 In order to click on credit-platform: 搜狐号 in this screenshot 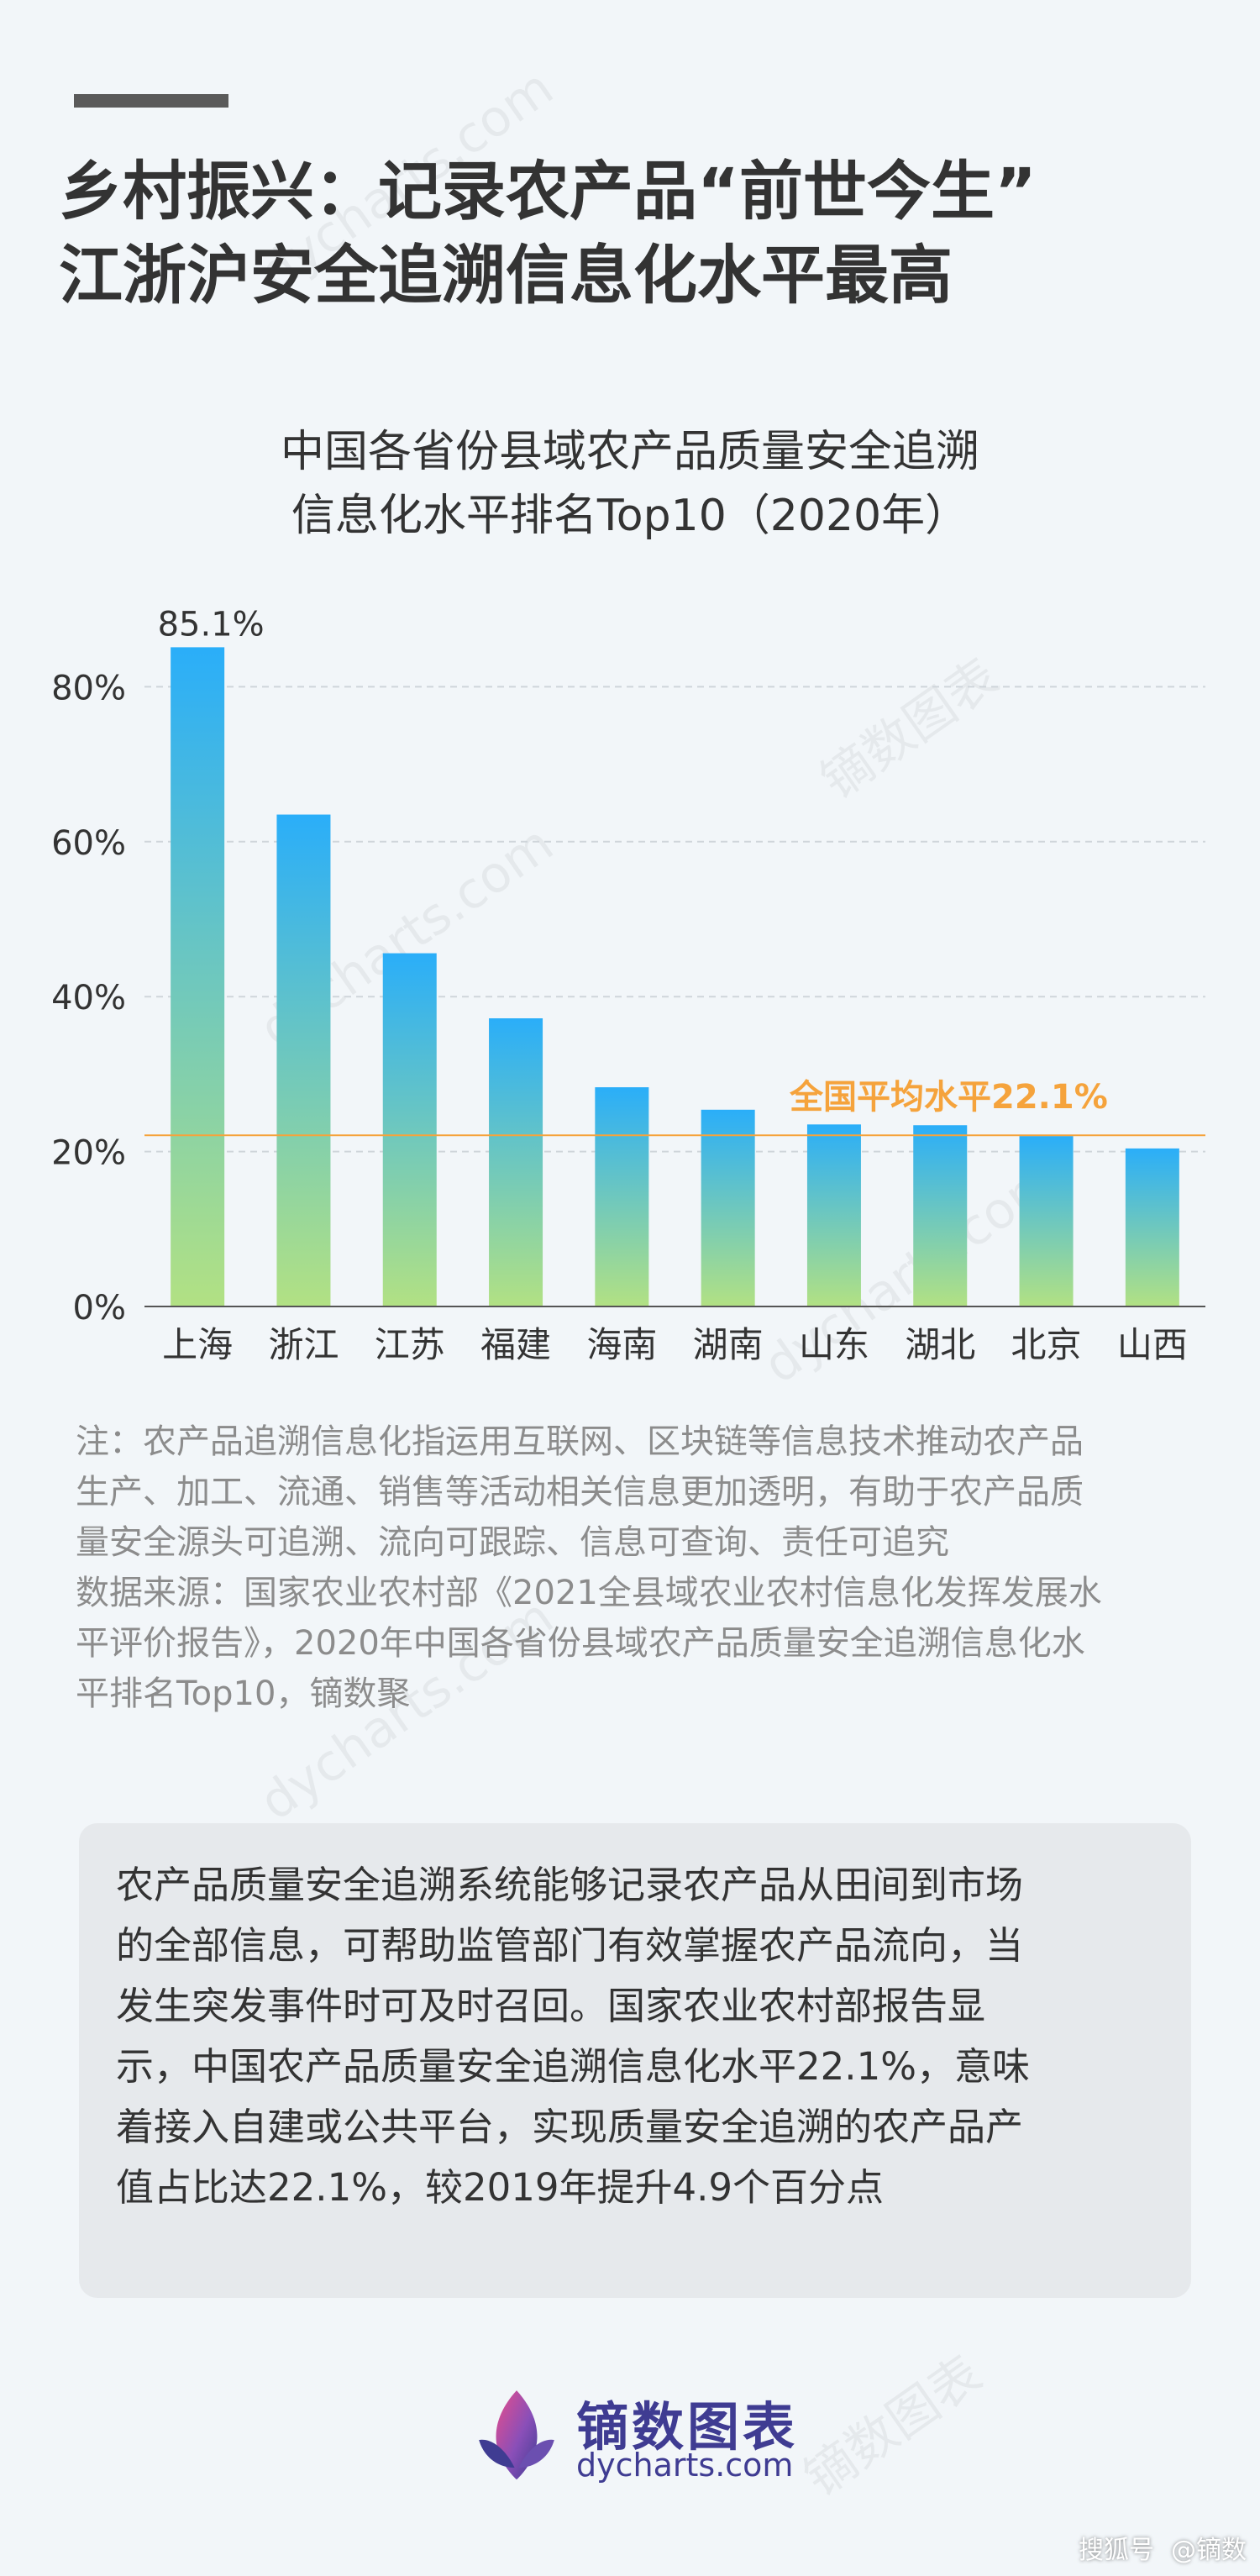, I will do `click(1116, 2550)`.